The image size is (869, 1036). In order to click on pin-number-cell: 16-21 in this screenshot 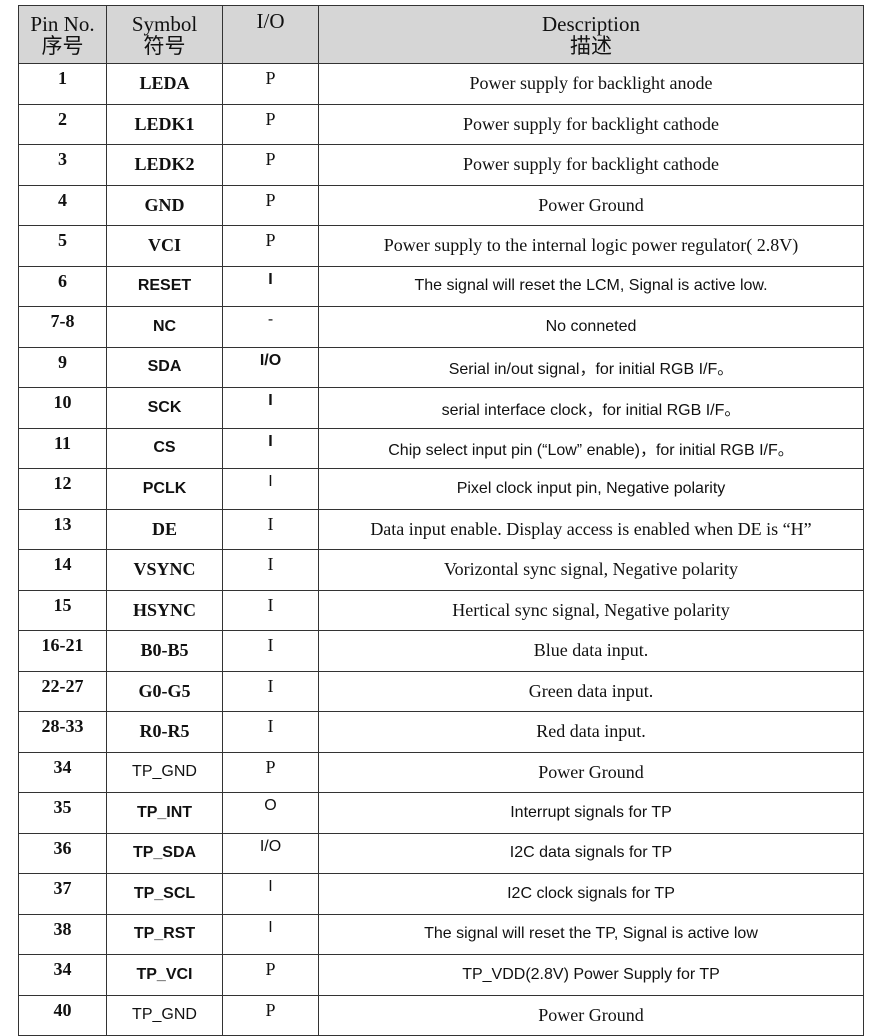, I will do `click(62, 651)`.